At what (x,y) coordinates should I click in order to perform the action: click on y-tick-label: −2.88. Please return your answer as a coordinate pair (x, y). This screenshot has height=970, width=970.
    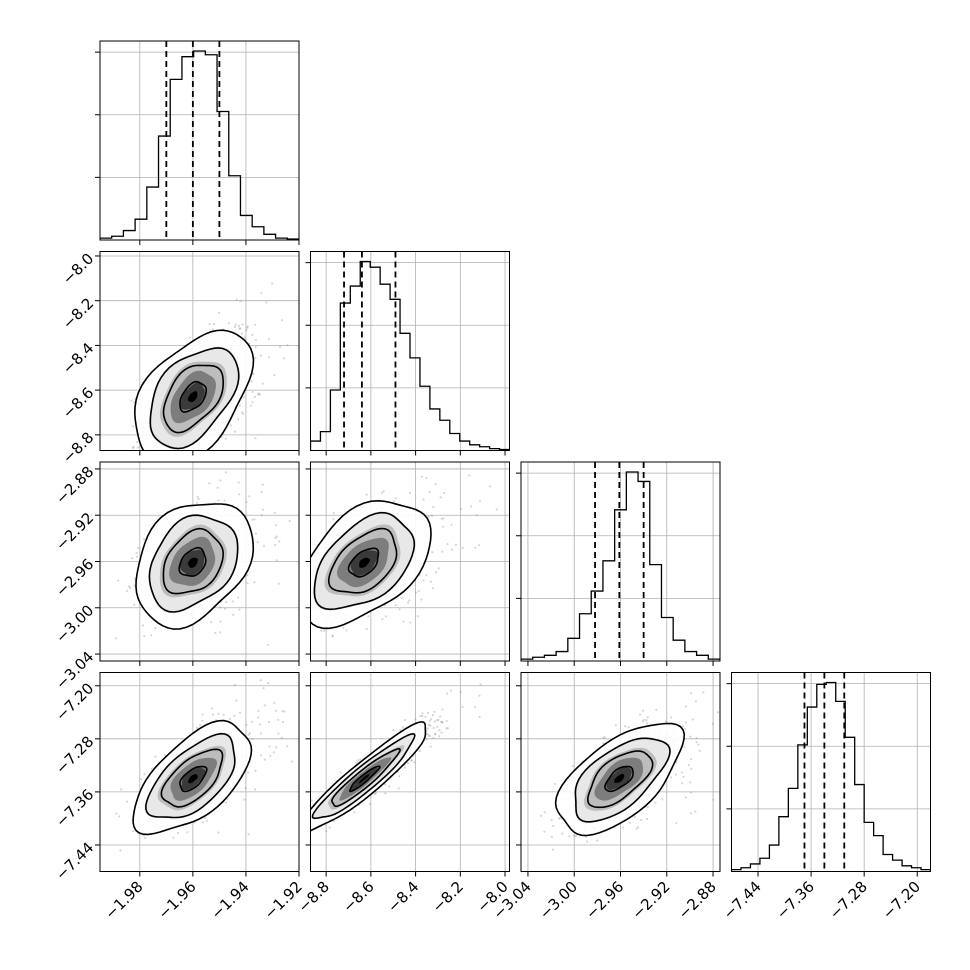
    Looking at the image, I should click on (74, 485).